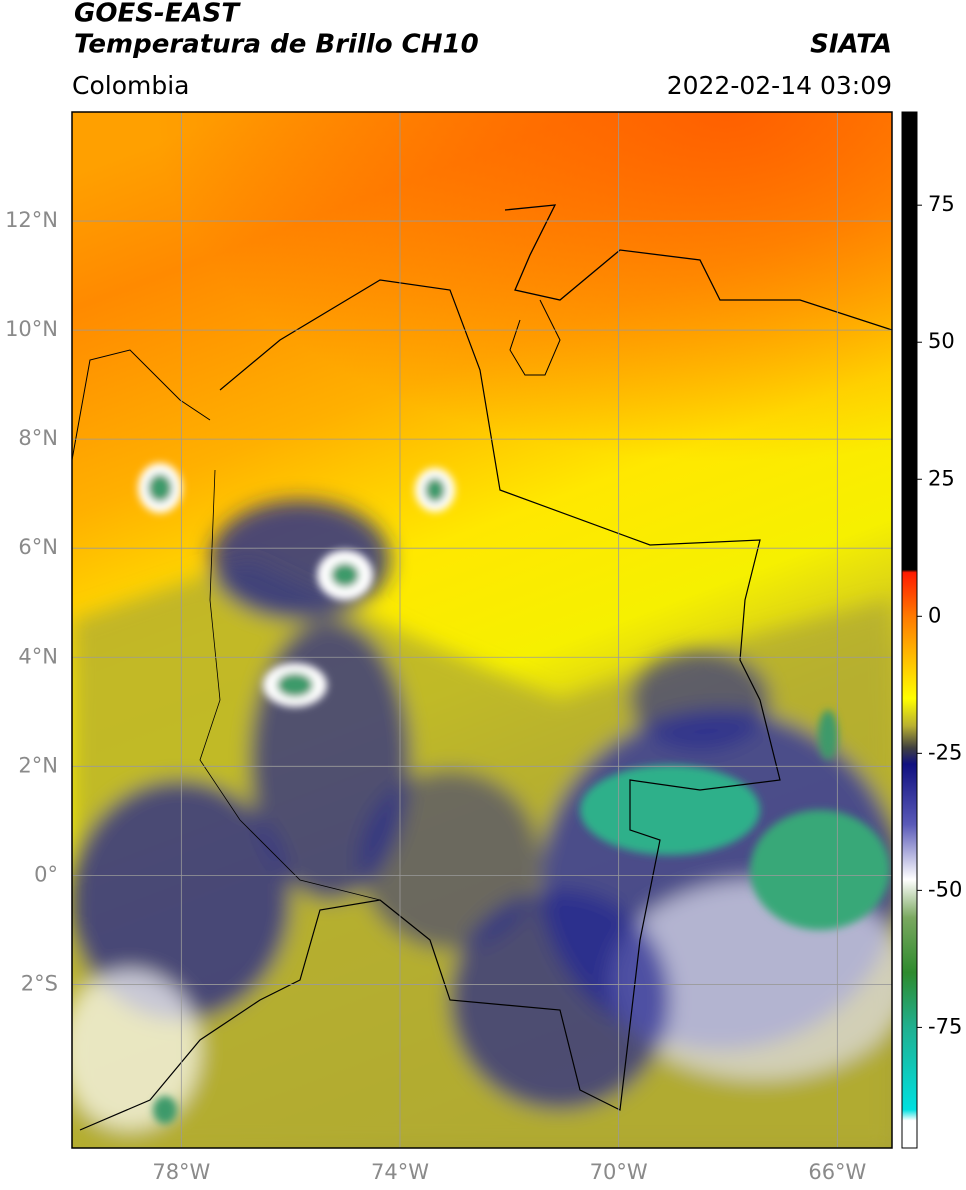  Describe the element at coordinates (619, 1172) in the screenshot. I see `x-tick-label: 70°W` at that location.